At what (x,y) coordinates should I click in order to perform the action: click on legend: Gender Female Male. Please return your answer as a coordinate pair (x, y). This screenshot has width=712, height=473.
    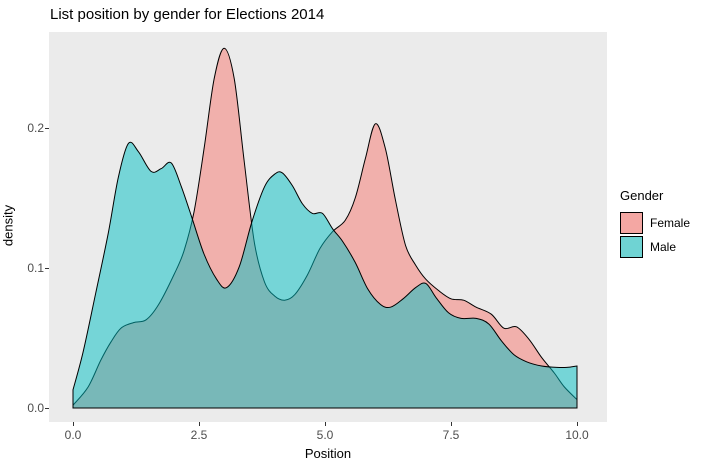
    Looking at the image, I should click on (655, 223).